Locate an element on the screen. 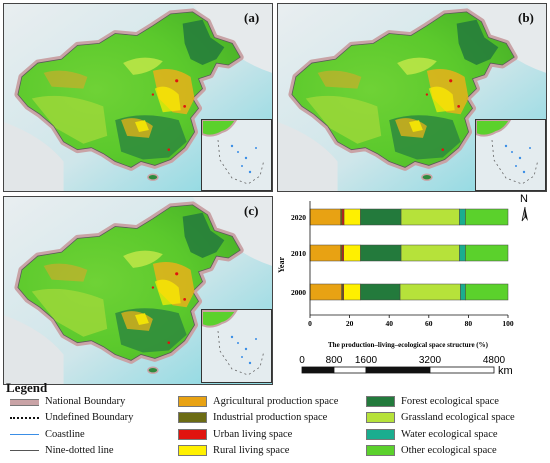  x-tick-label: 60 is located at coordinates (429, 323).